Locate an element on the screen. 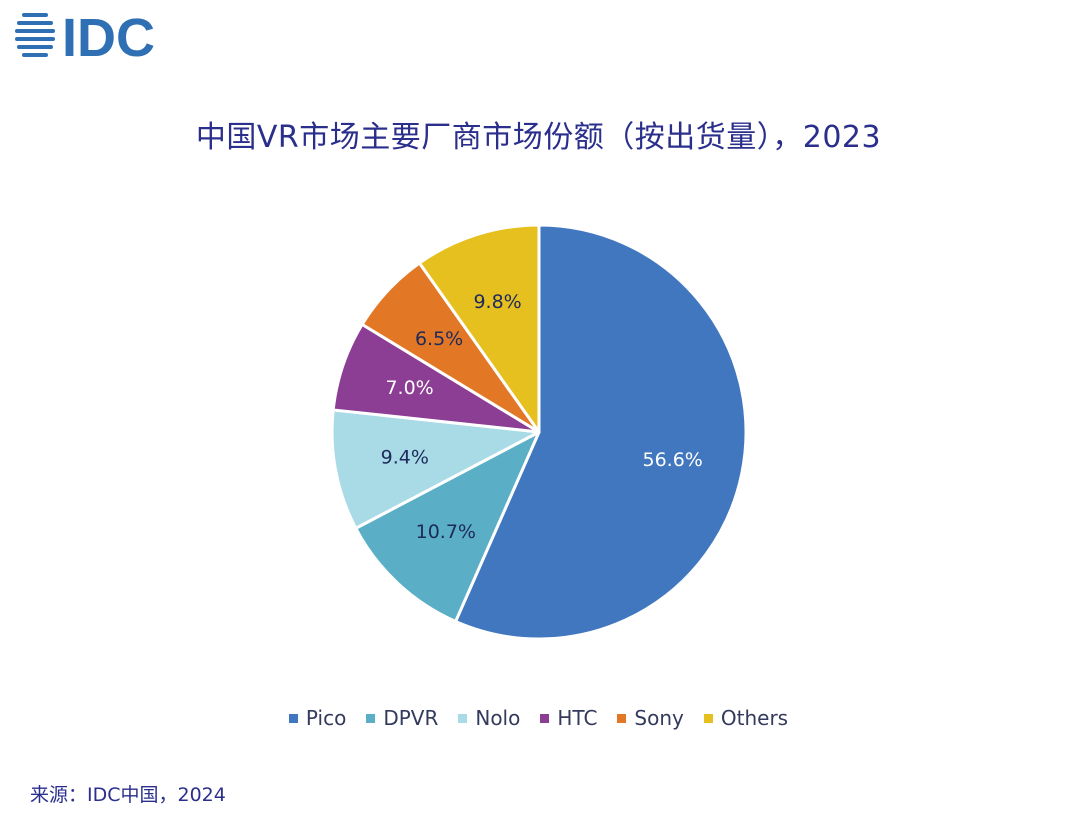 The image size is (1077, 822). legend-label: Pico is located at coordinates (326, 718).